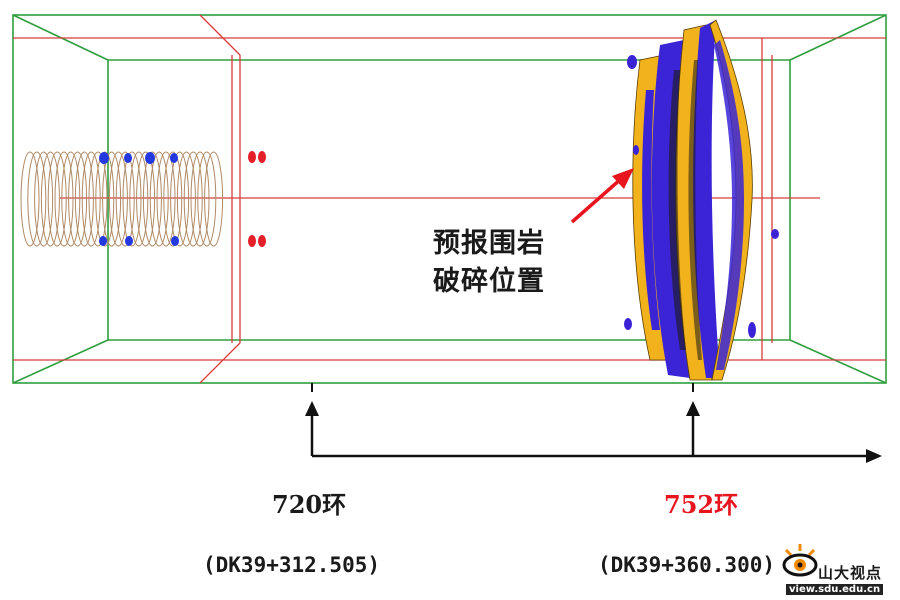 Image resolution: width=900 pixels, height=600 pixels. Describe the element at coordinates (489, 243) in the screenshot. I see `annotation-line-1: 预报围岩` at that location.